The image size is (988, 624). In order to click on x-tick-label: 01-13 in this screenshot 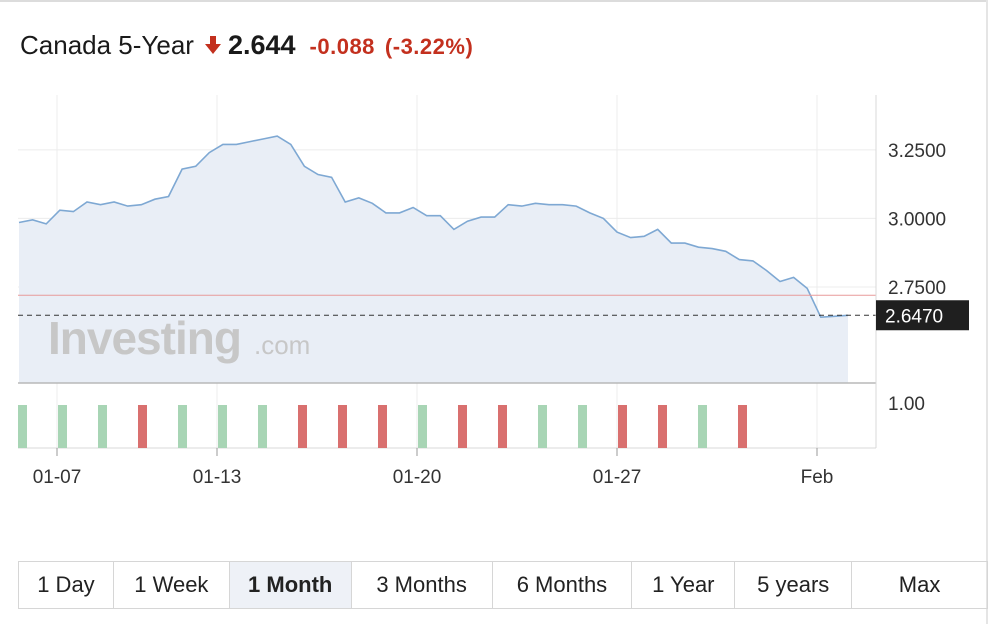, I will do `click(217, 477)`.